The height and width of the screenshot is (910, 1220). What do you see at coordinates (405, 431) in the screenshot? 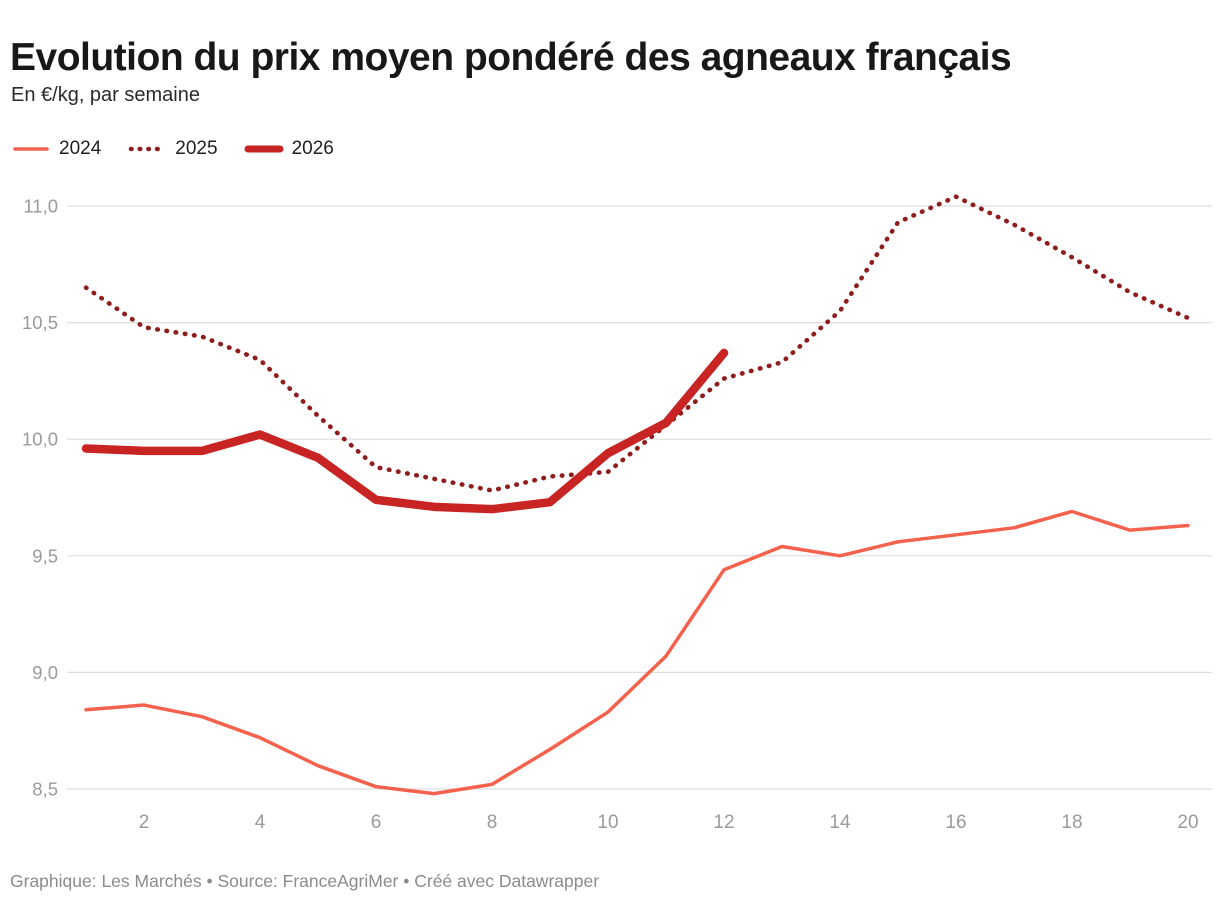
I see `series-line-2026` at bounding box center [405, 431].